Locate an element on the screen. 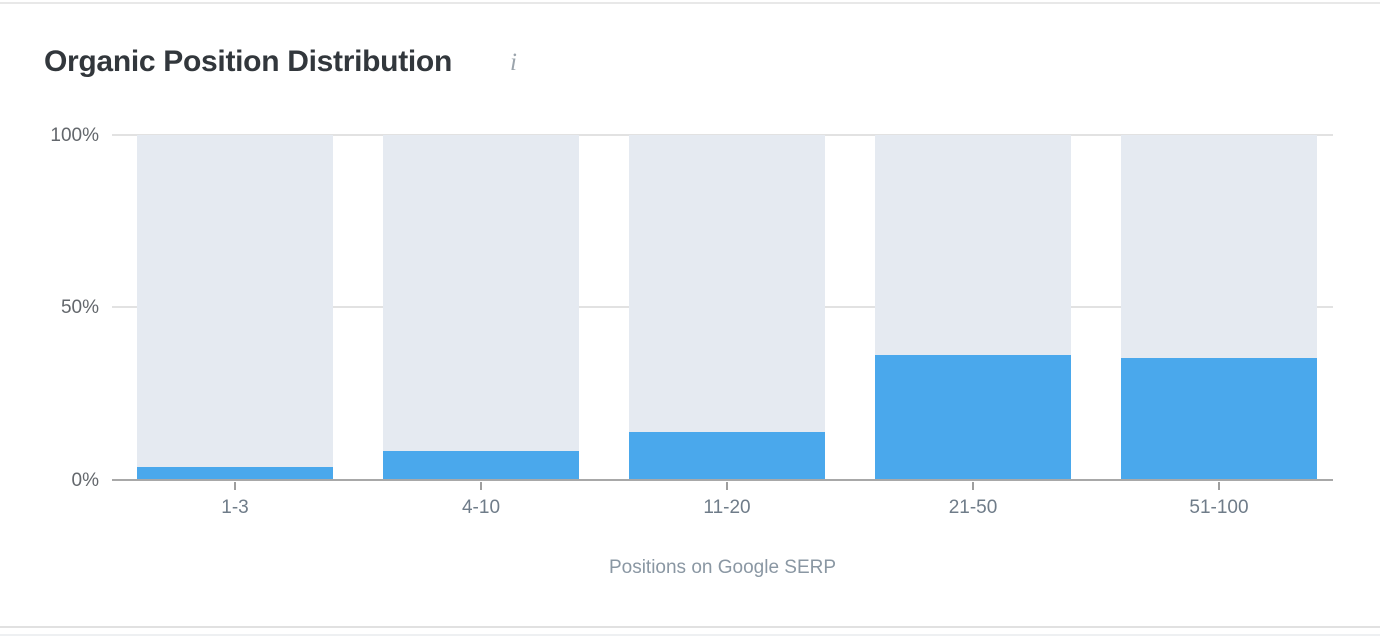 The width and height of the screenshot is (1380, 640). x-axis-line is located at coordinates (722, 480).